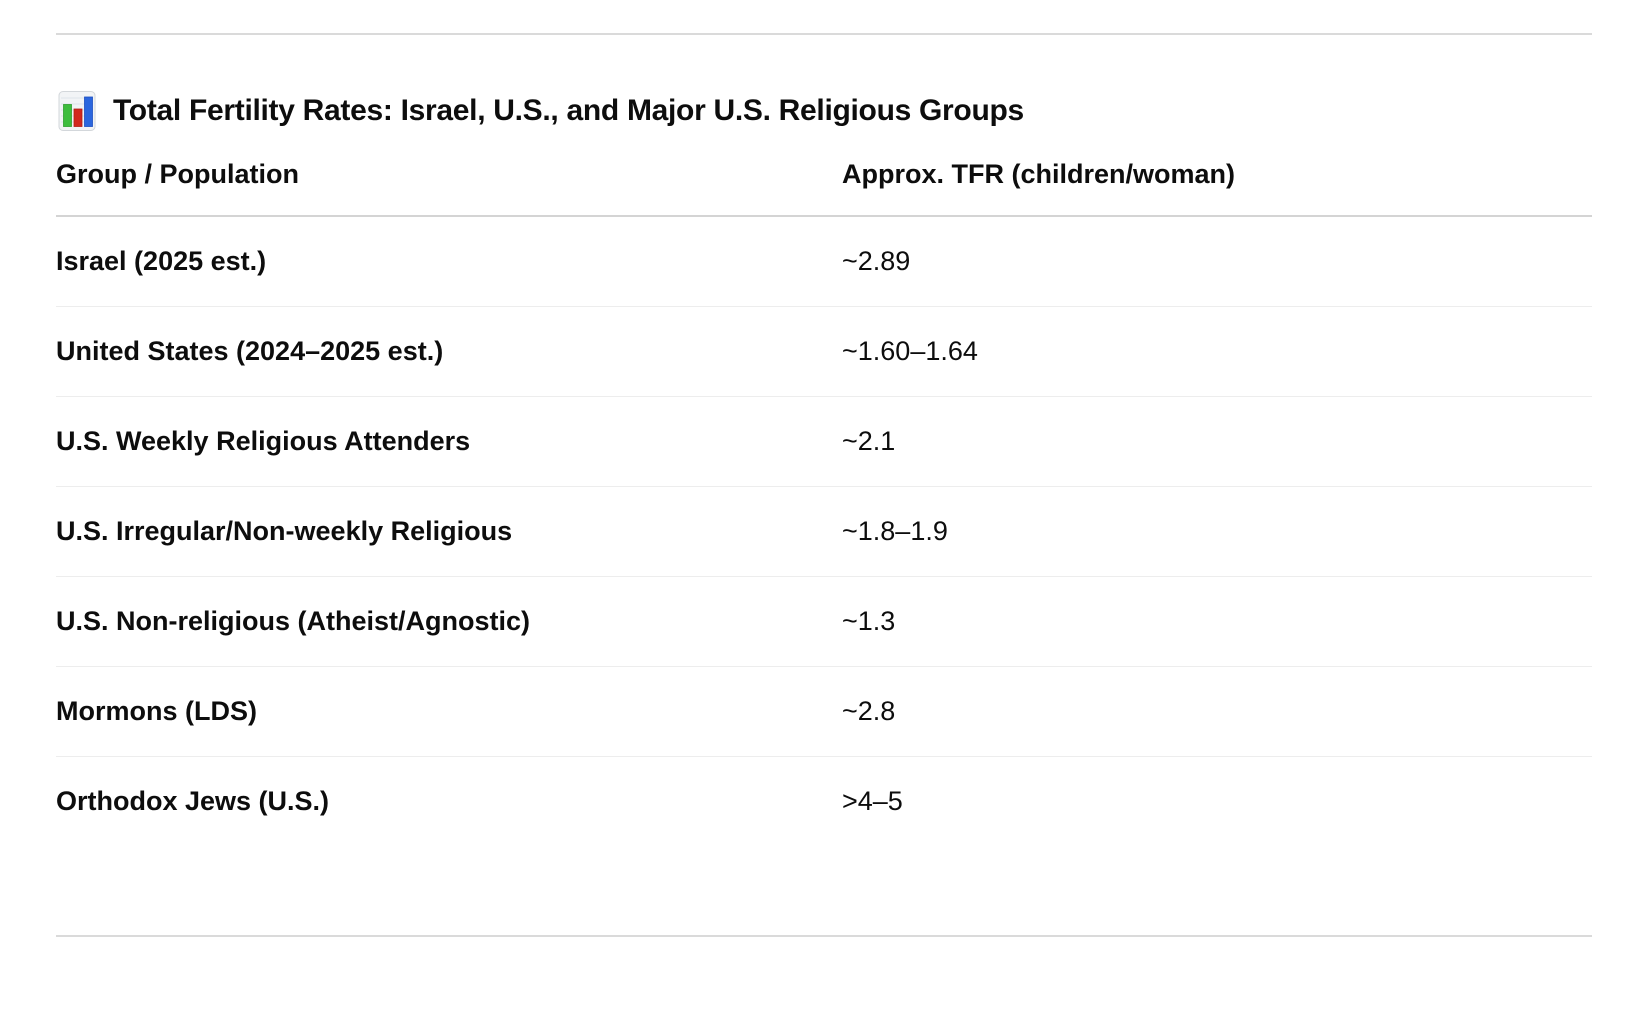  I want to click on column-header-group: Group / Population, so click(449, 188).